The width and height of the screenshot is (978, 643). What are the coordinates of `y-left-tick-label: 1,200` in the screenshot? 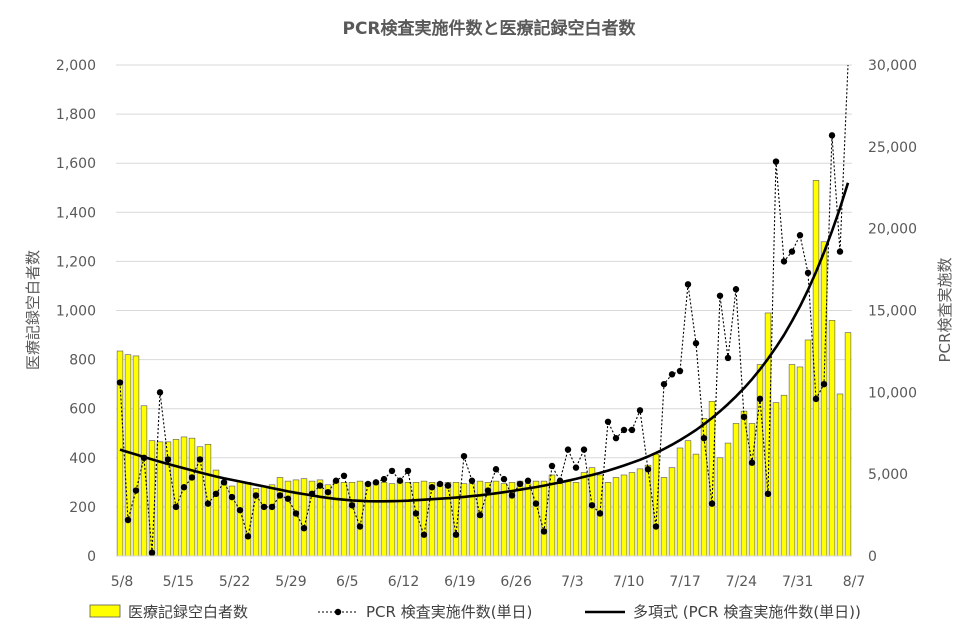 It's located at (76, 262).